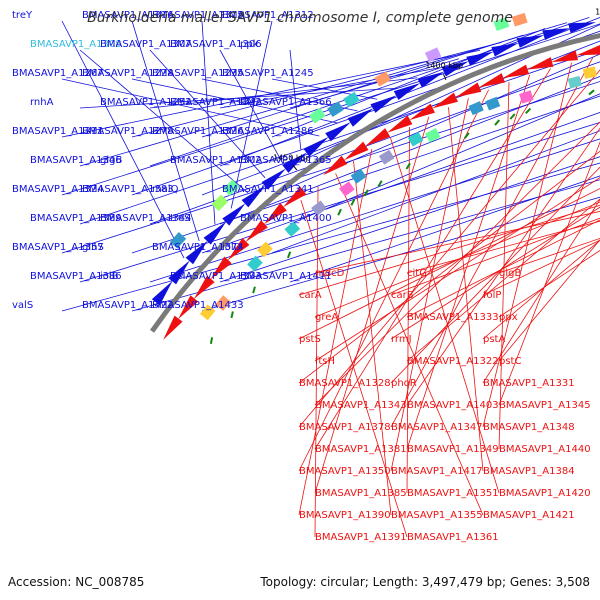 This screenshot has height=600, width=600. I want to click on reverse-gene-label: BMASAVP1_A1385, so click(361, 493).